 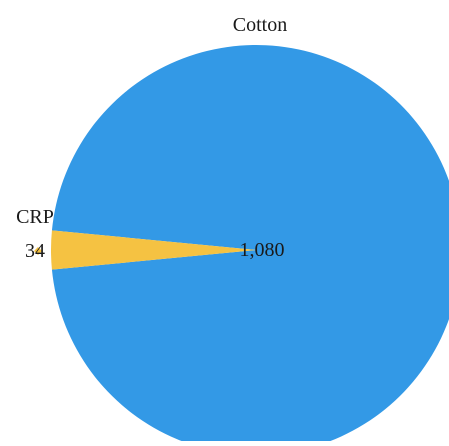 I want to click on pie-slice-crp-marker, so click(x=38, y=251).